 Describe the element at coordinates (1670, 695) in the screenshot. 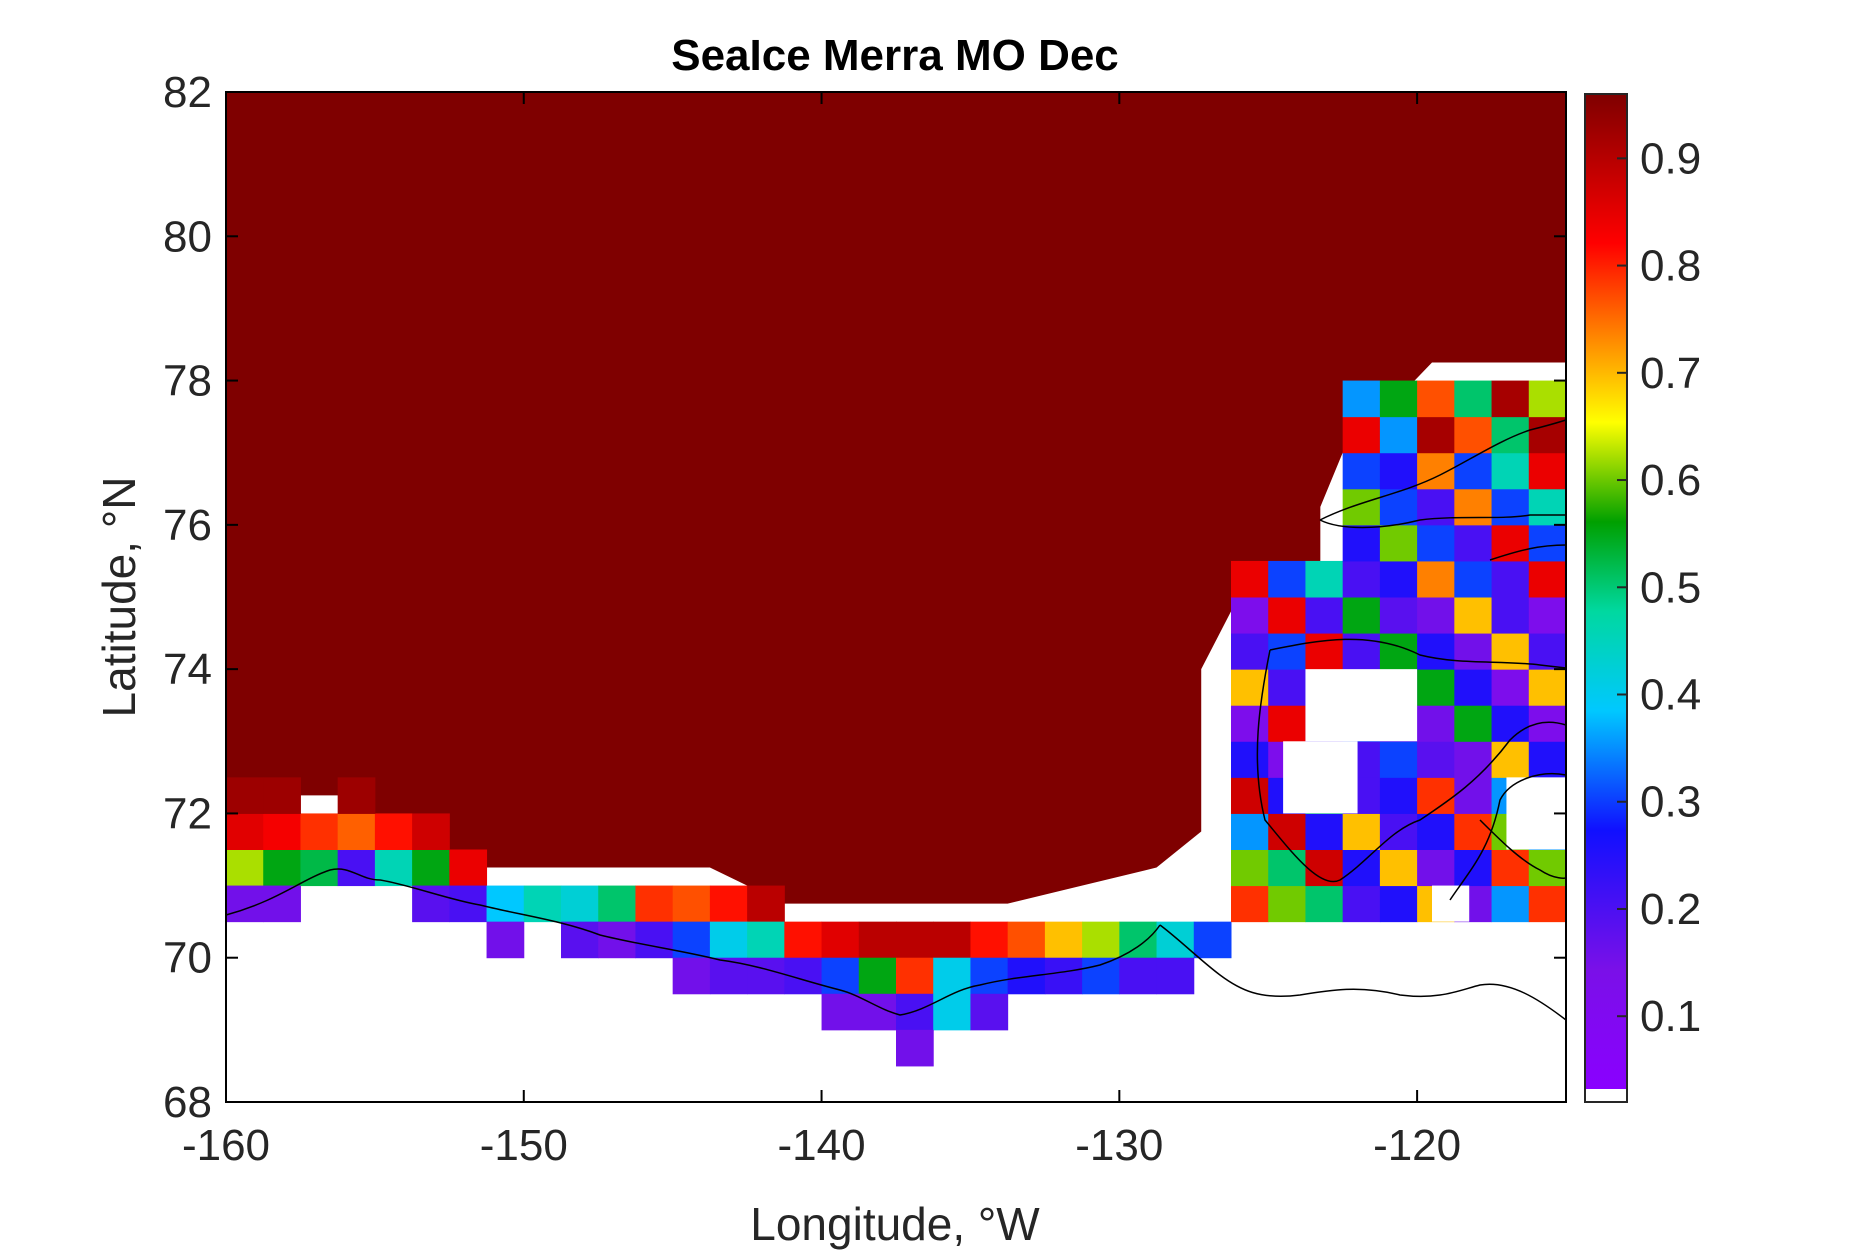

I see `colorbar-tick-label: 0.4` at that location.